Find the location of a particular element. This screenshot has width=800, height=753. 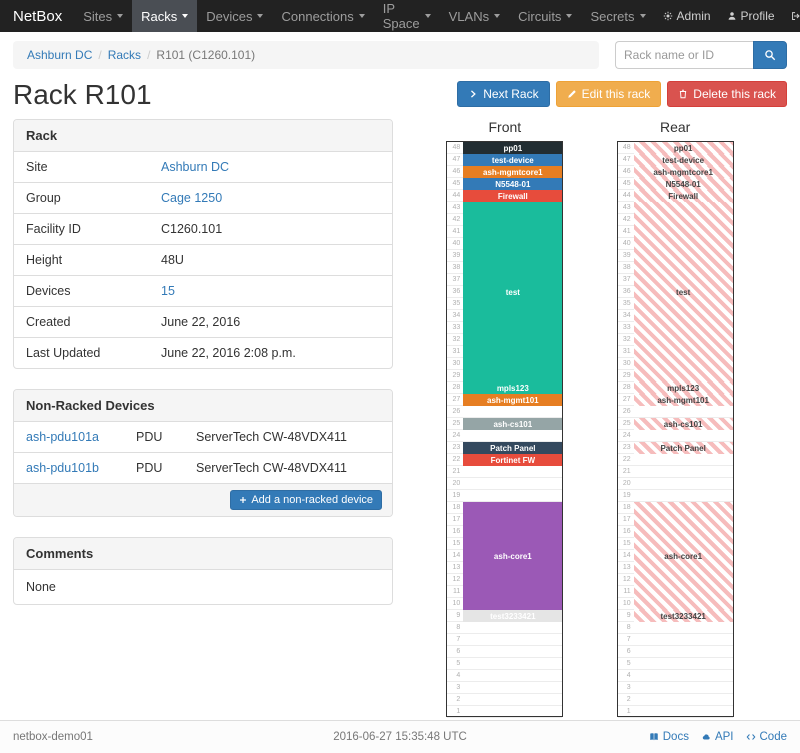

footer-link-api: API is located at coordinates (717, 737).